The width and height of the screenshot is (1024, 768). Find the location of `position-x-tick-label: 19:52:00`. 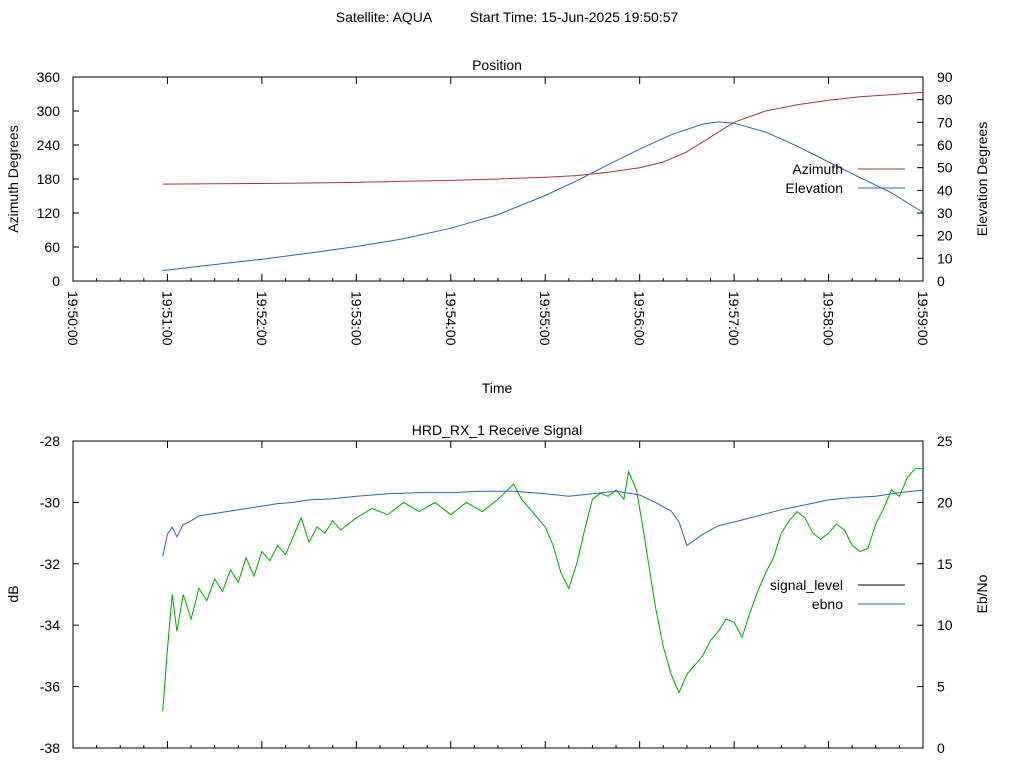

position-x-tick-label: 19:52:00 is located at coordinates (262, 318).